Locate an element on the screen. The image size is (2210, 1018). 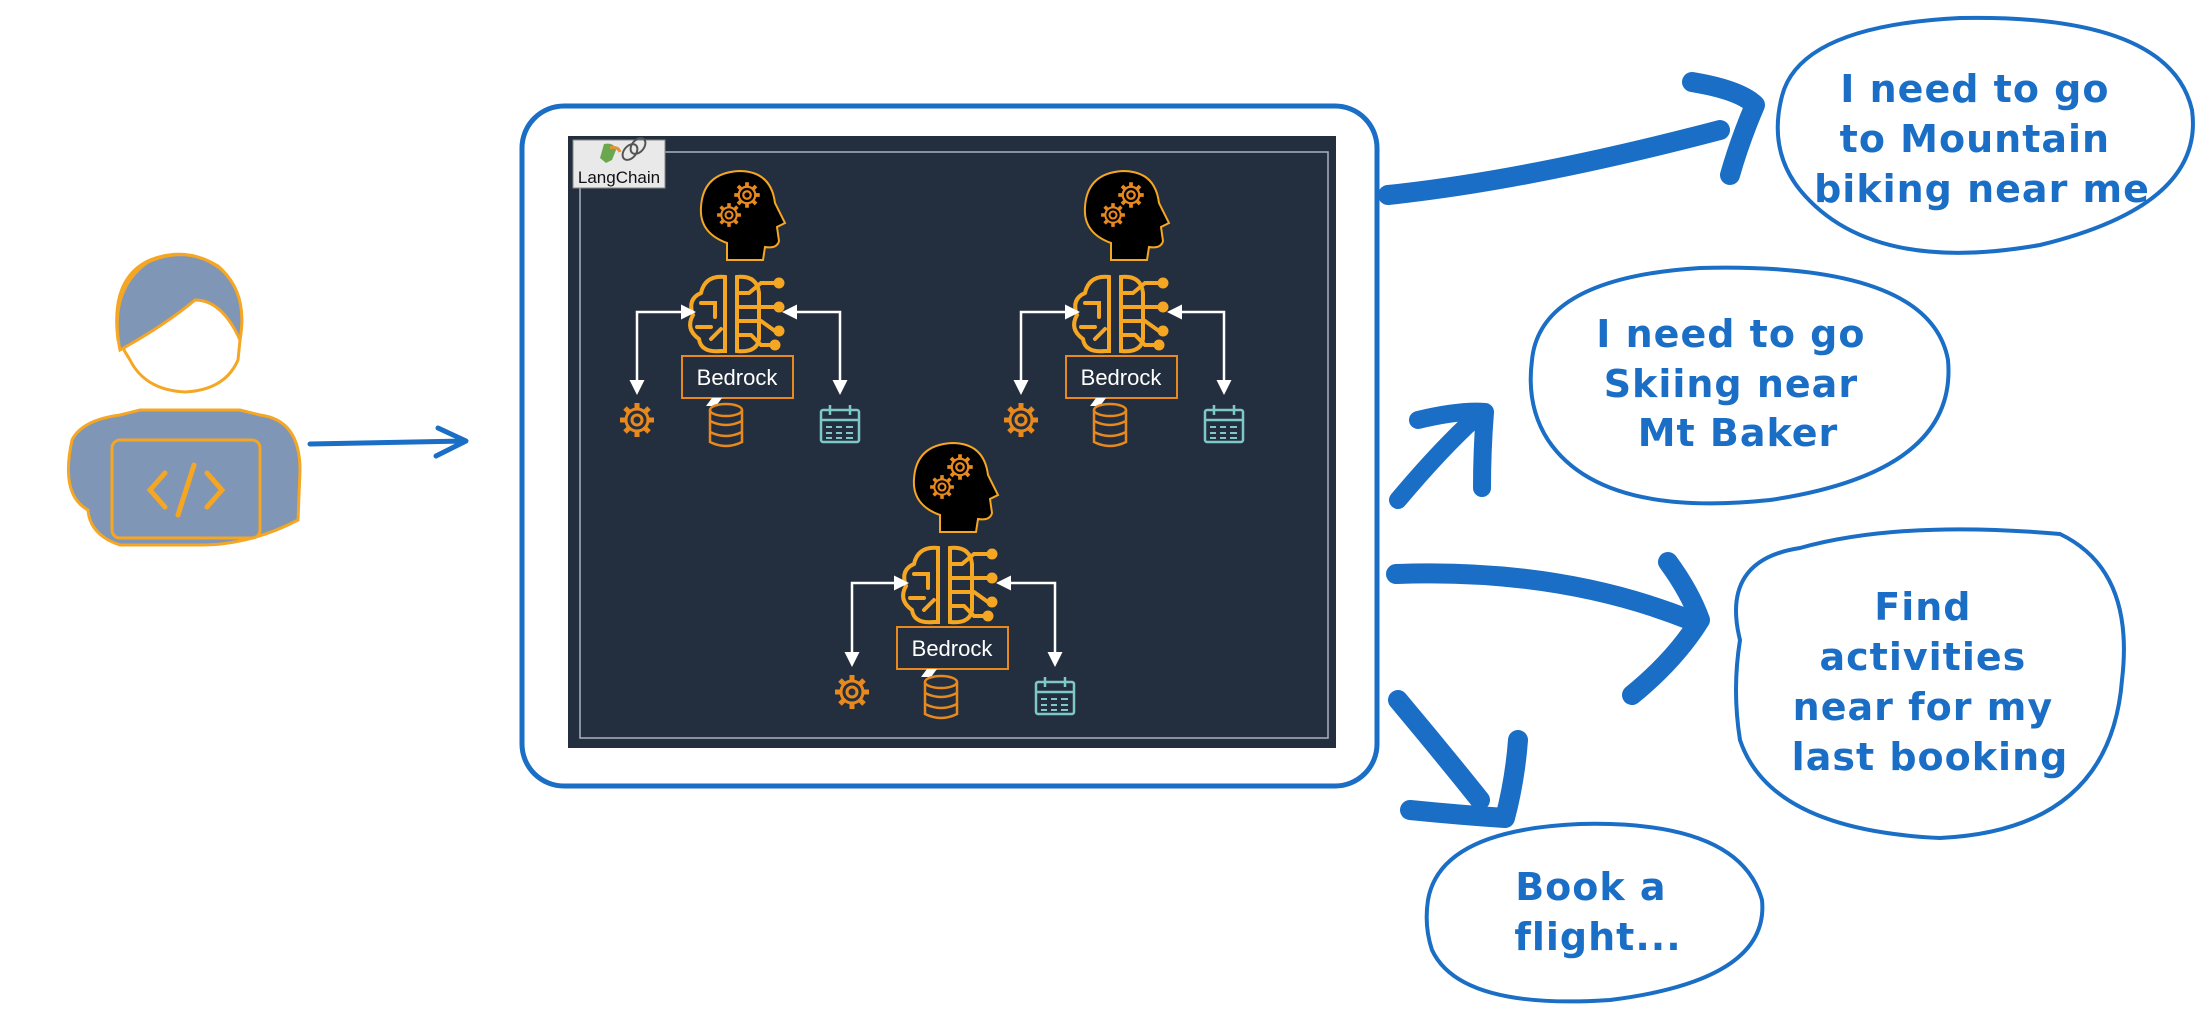
prompt-line: Find is located at coordinates (1922, 607).